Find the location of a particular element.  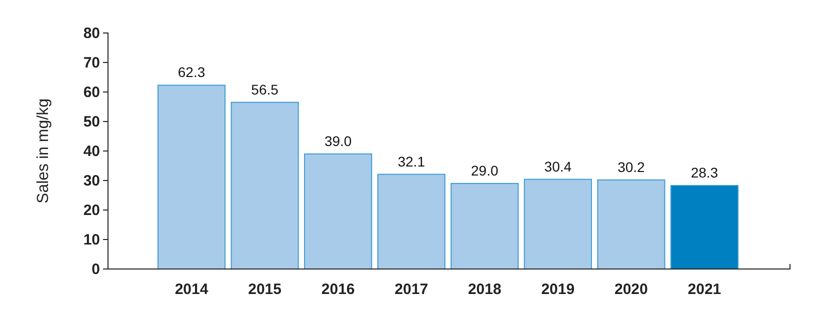

data-label: 32.1 is located at coordinates (412, 161).